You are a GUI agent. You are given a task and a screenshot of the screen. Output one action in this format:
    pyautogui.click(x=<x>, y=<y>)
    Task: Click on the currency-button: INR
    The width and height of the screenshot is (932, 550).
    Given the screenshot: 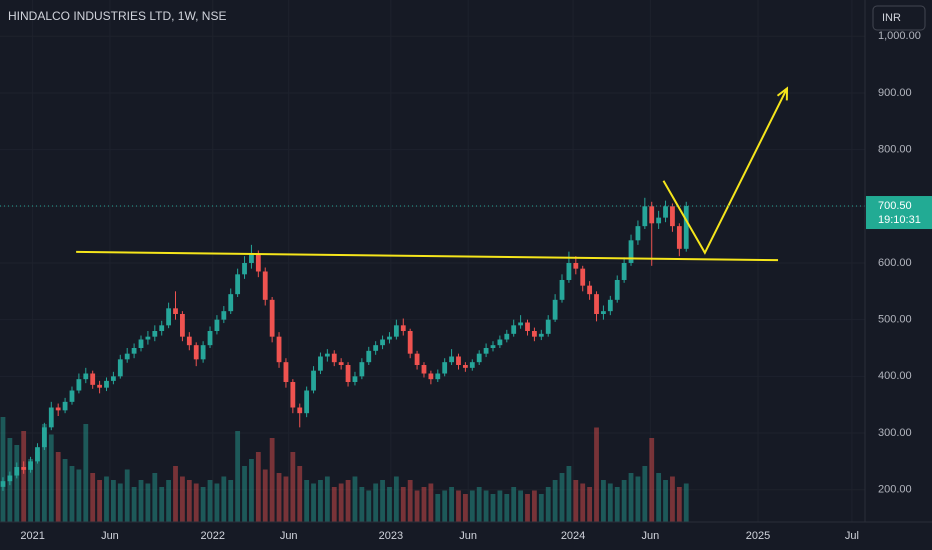 What is the action you would take?
    pyautogui.click(x=899, y=18)
    